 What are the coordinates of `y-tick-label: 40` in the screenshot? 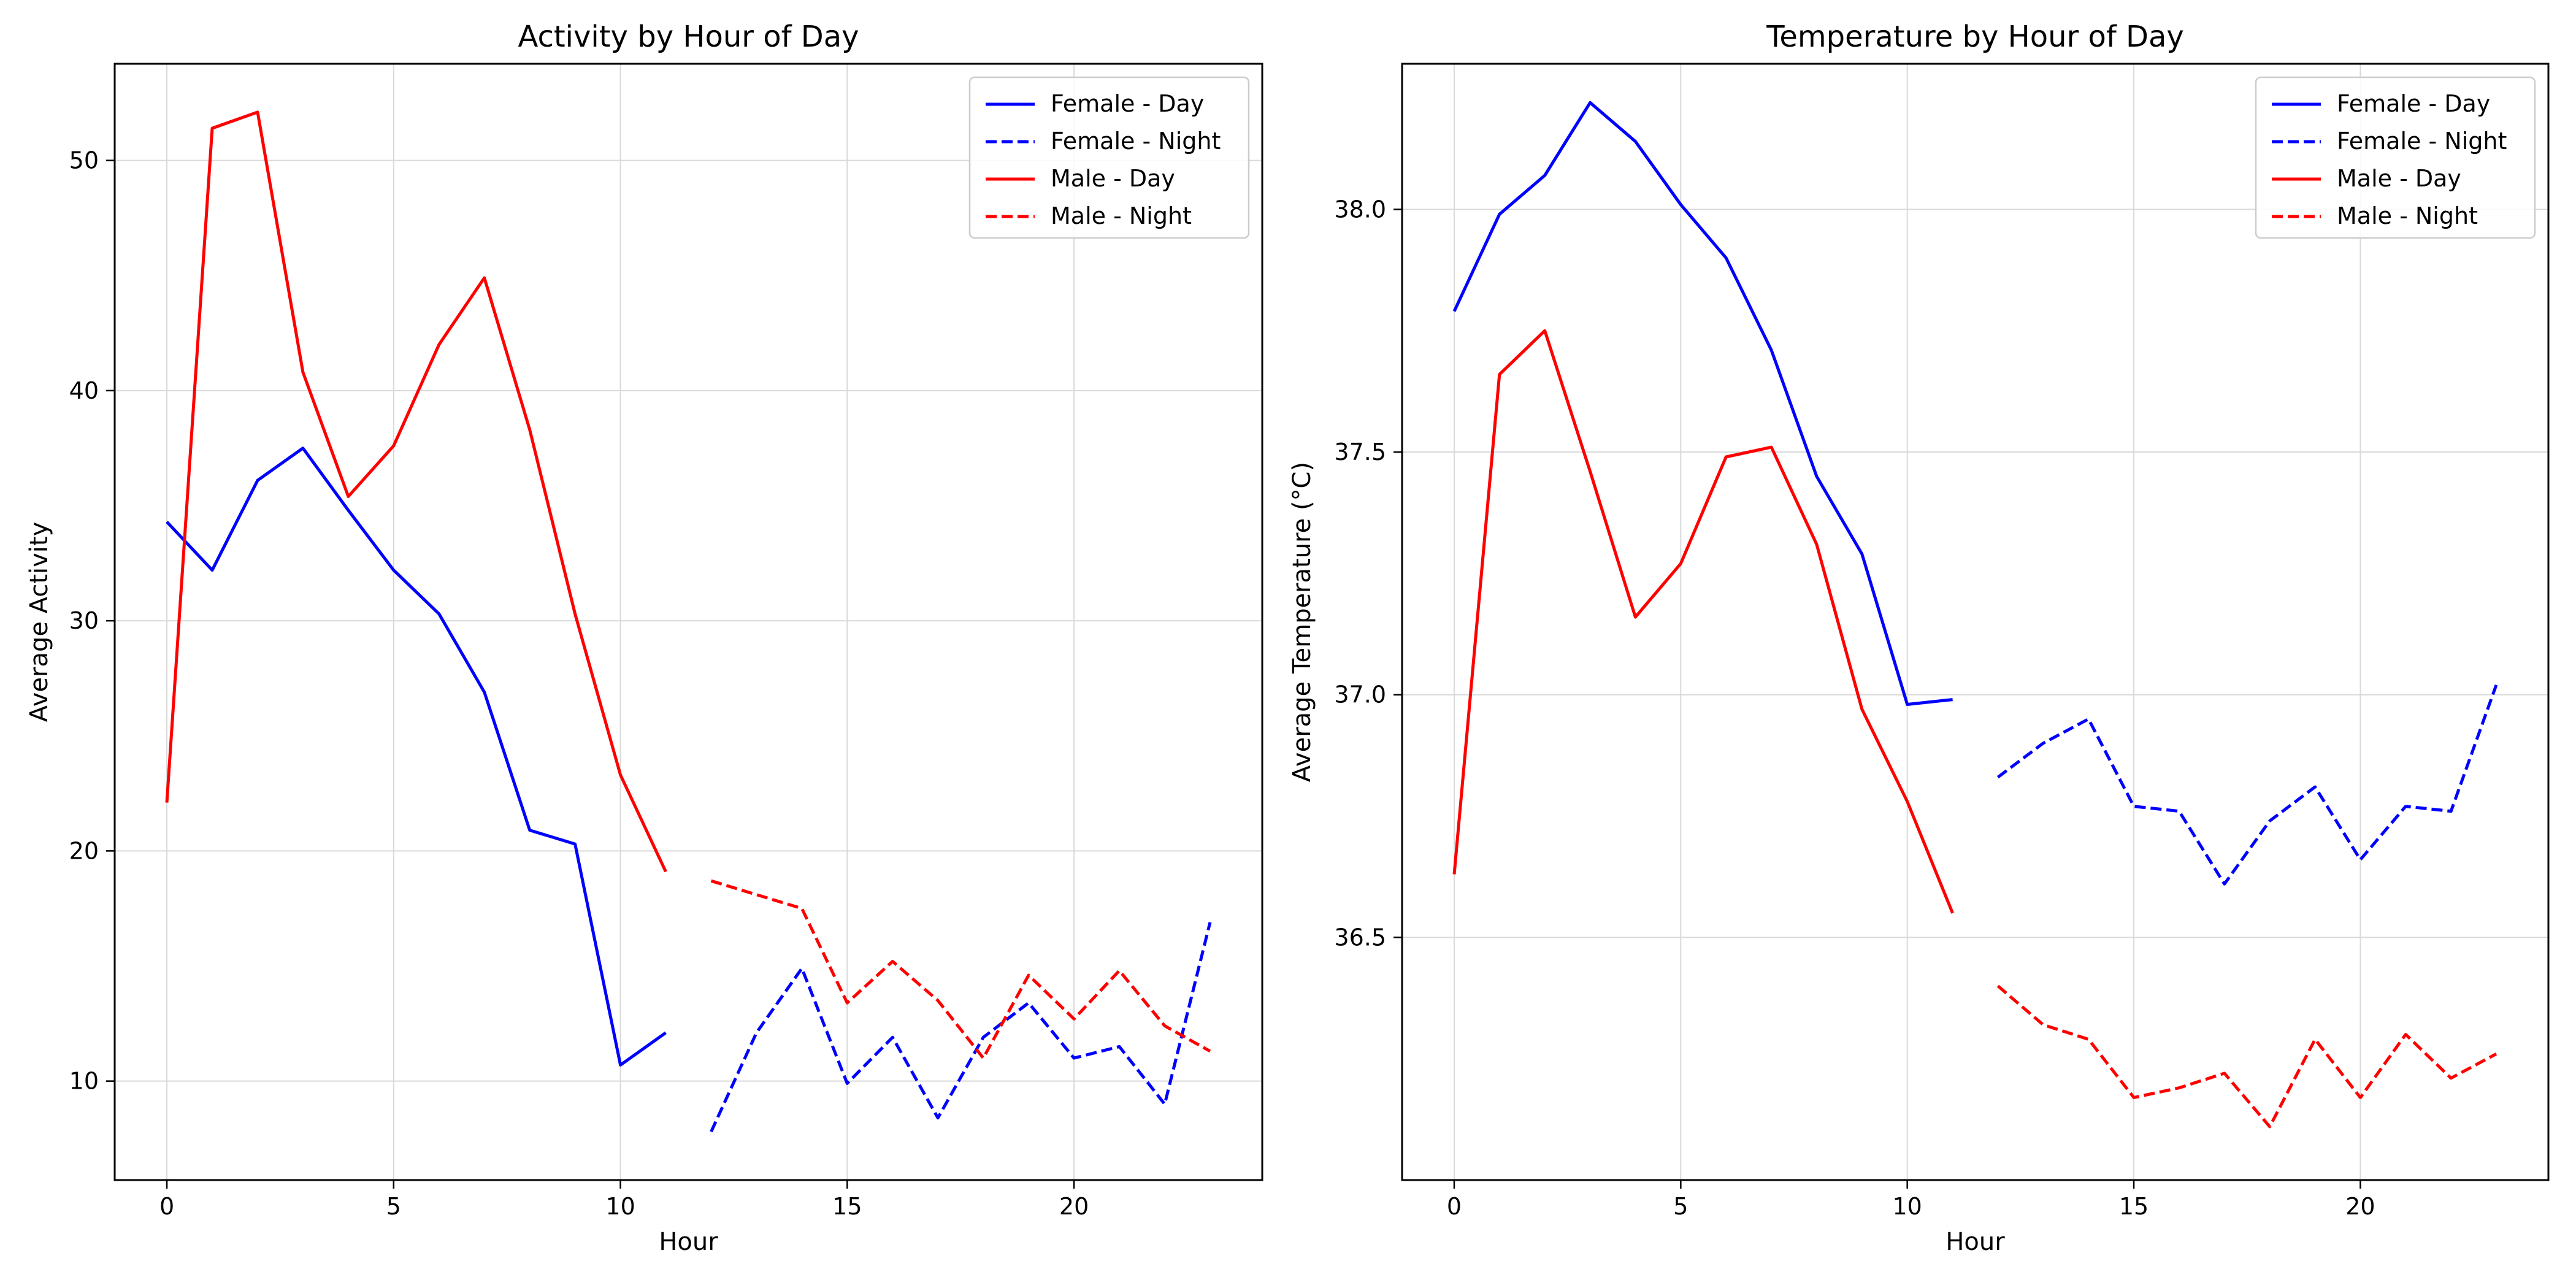 It's located at (84, 390).